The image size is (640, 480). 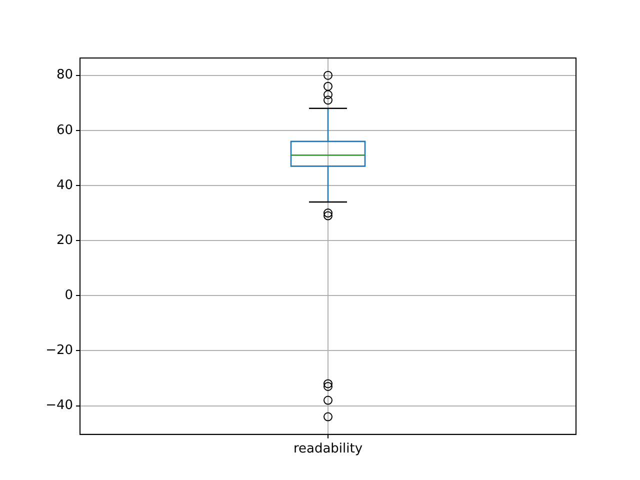 What do you see at coordinates (64, 130) in the screenshot?
I see `y-tick-label: 60` at bounding box center [64, 130].